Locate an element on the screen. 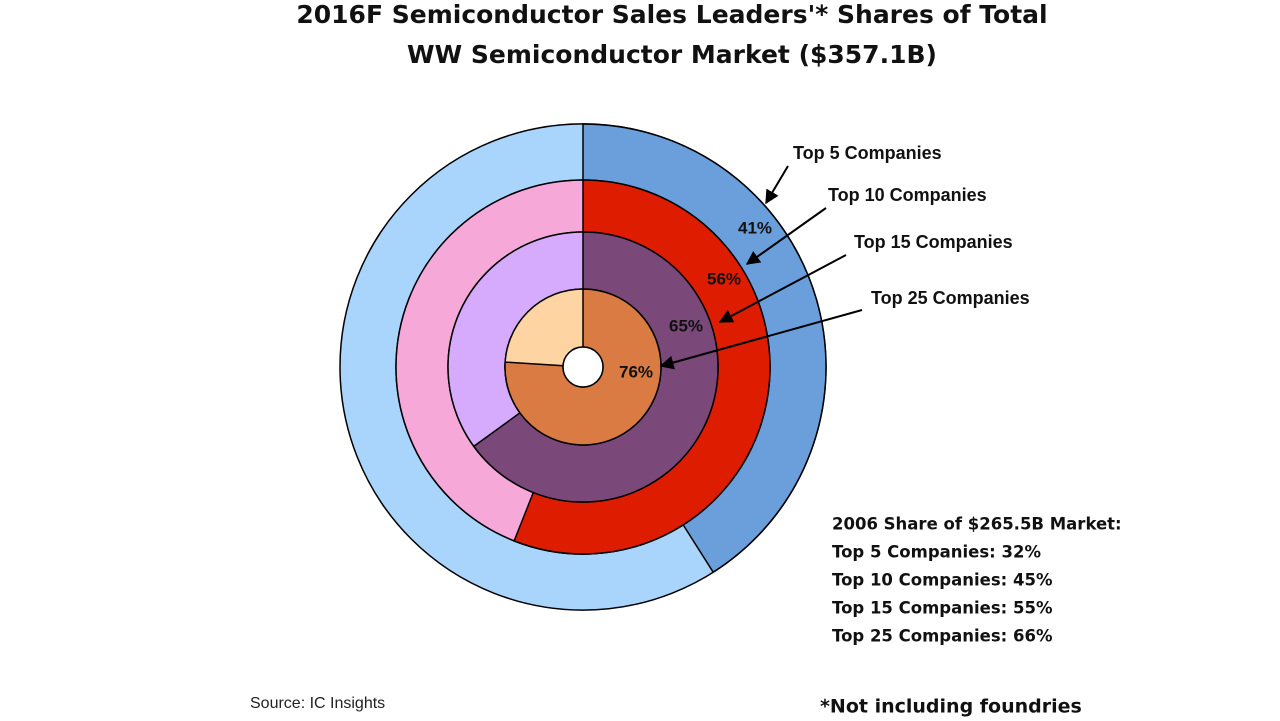 This screenshot has width=1280, height=721. legend-label: Top 10 Companies is located at coordinates (907, 195).